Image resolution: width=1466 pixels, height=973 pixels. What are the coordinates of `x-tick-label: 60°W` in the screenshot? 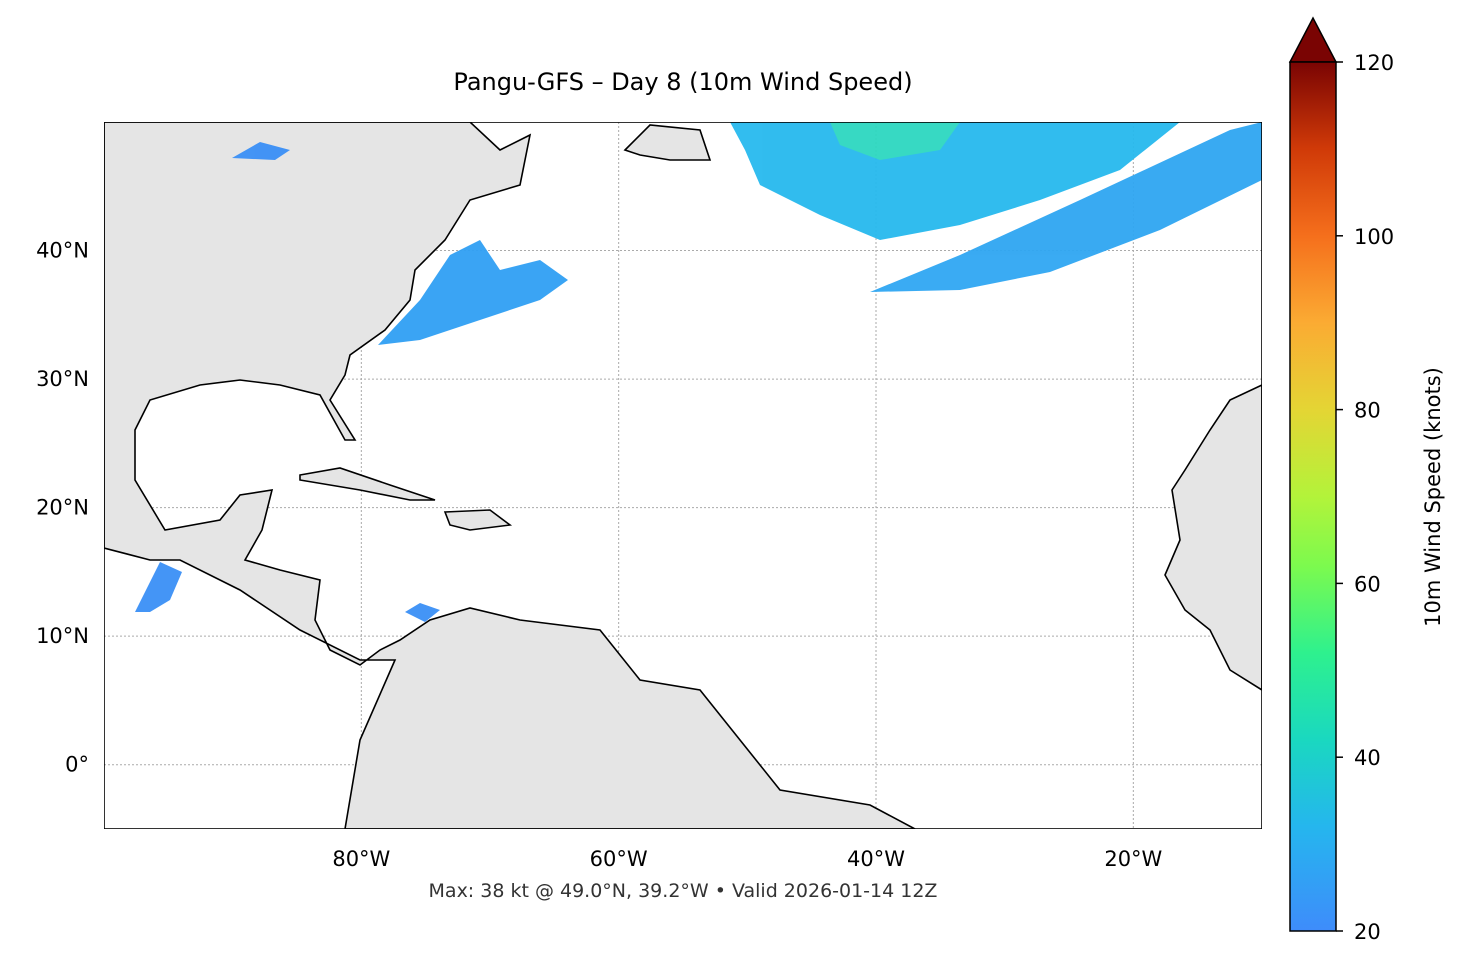 It's located at (619, 859).